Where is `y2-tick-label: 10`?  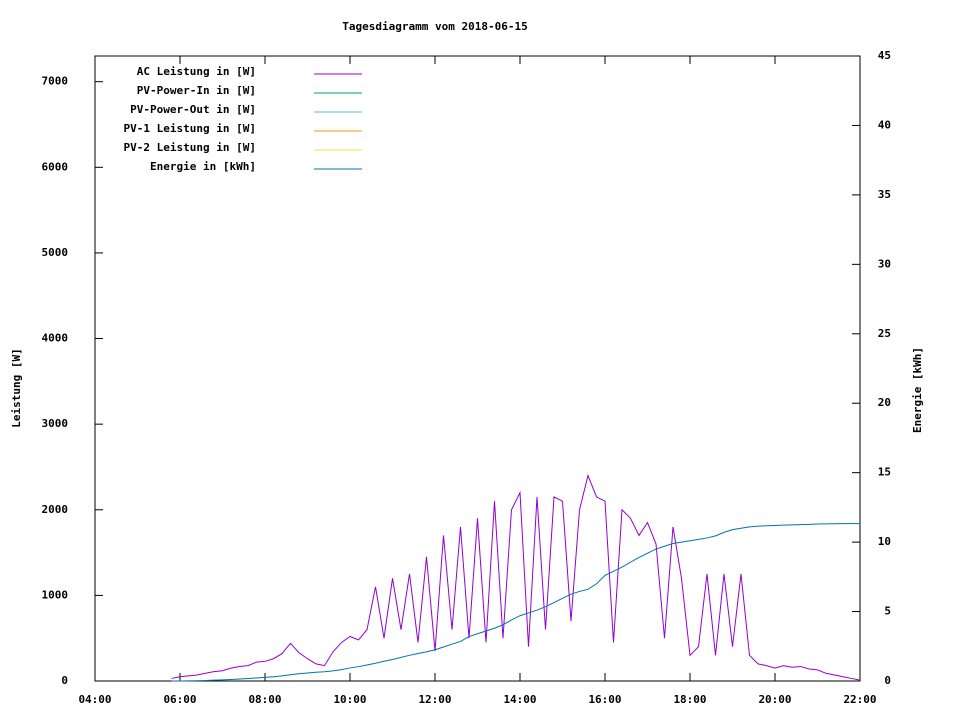 y2-tick-label: 10 is located at coordinates (884, 541).